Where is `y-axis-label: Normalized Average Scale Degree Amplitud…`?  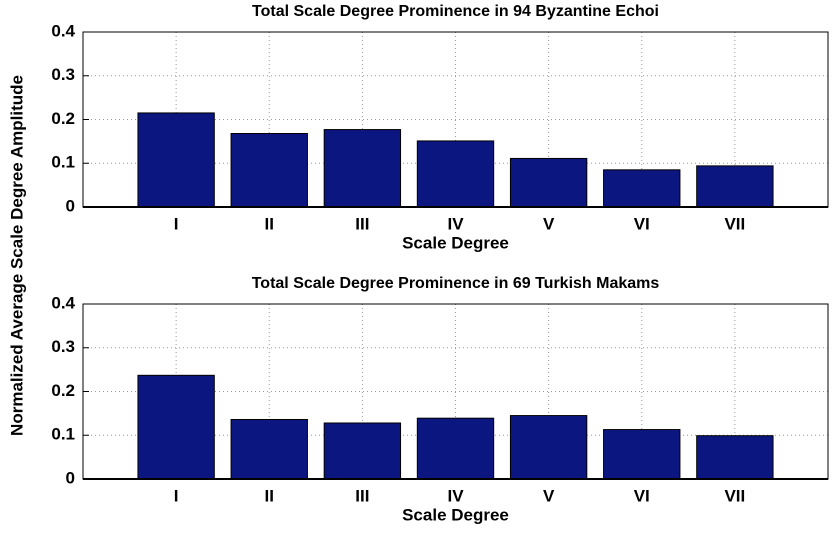
y-axis-label: Normalized Average Scale Degree Amplitud… is located at coordinates (16, 255).